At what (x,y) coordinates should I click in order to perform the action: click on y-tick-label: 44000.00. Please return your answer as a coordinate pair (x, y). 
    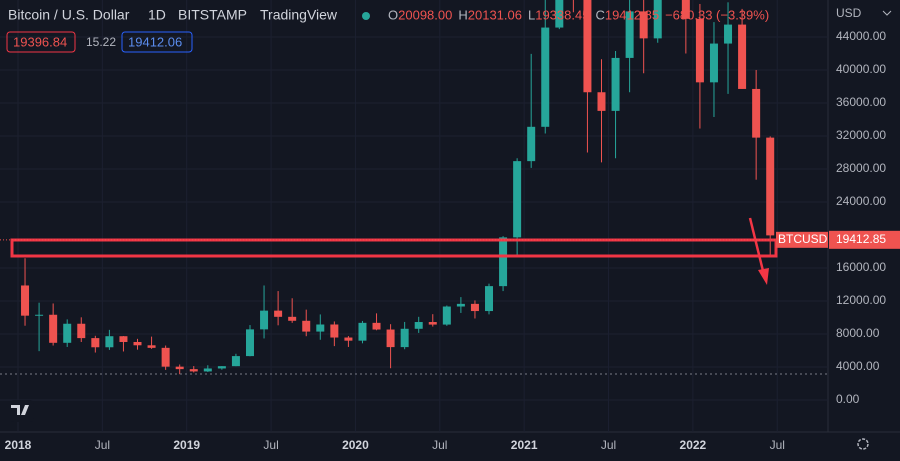
    Looking at the image, I should click on (861, 36).